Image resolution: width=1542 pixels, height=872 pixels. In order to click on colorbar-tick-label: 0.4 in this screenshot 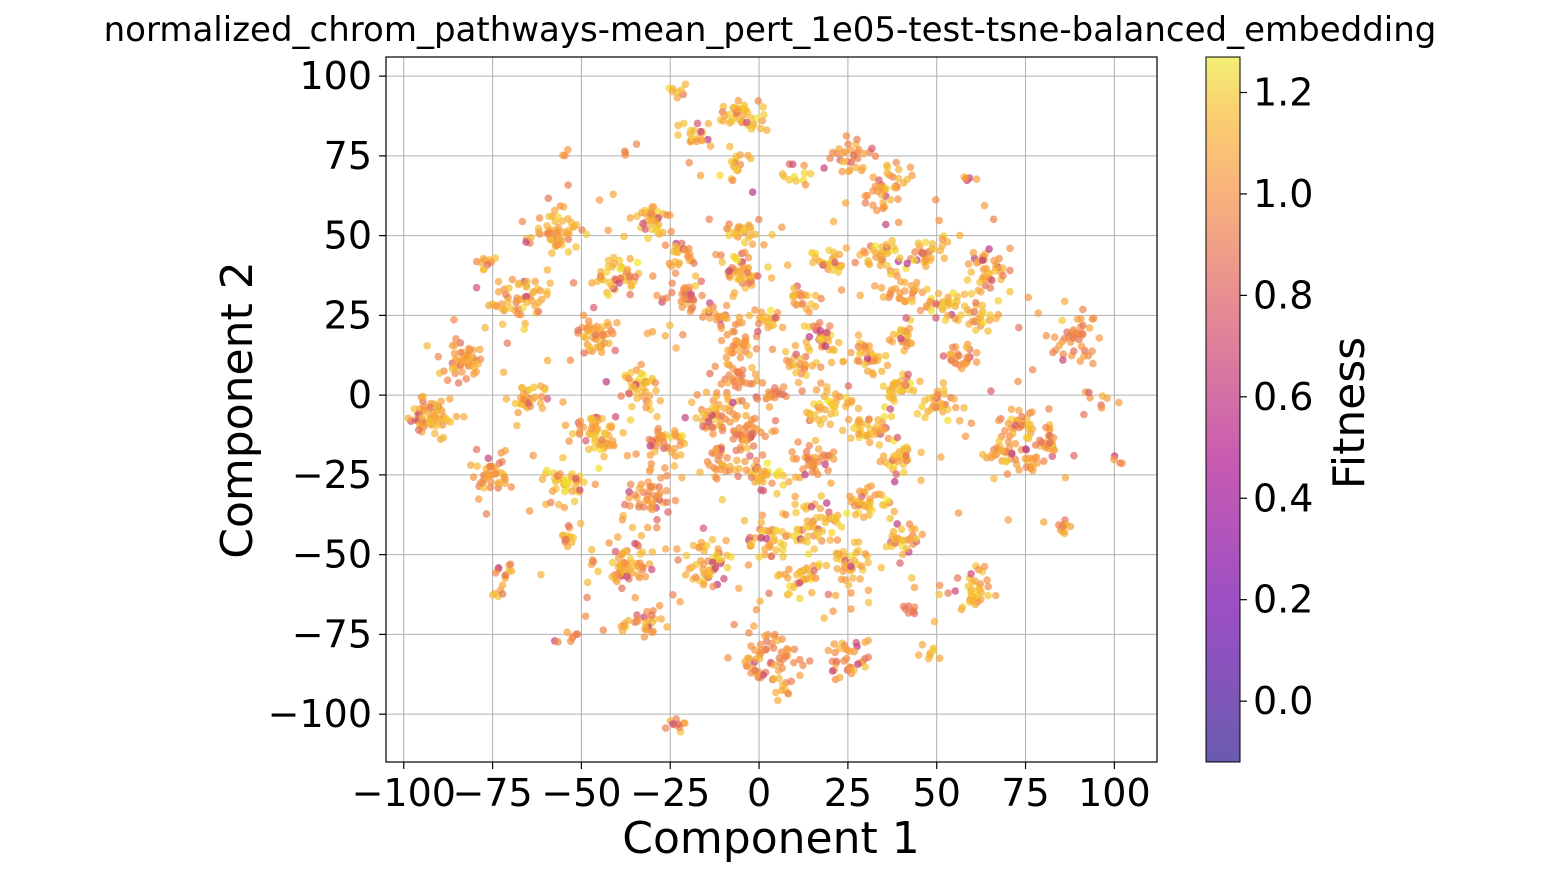, I will do `click(1283, 498)`.